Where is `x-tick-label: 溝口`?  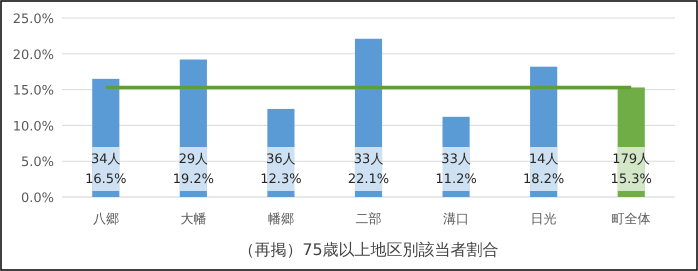 x-tick-label: 溝口 is located at coordinates (456, 219).